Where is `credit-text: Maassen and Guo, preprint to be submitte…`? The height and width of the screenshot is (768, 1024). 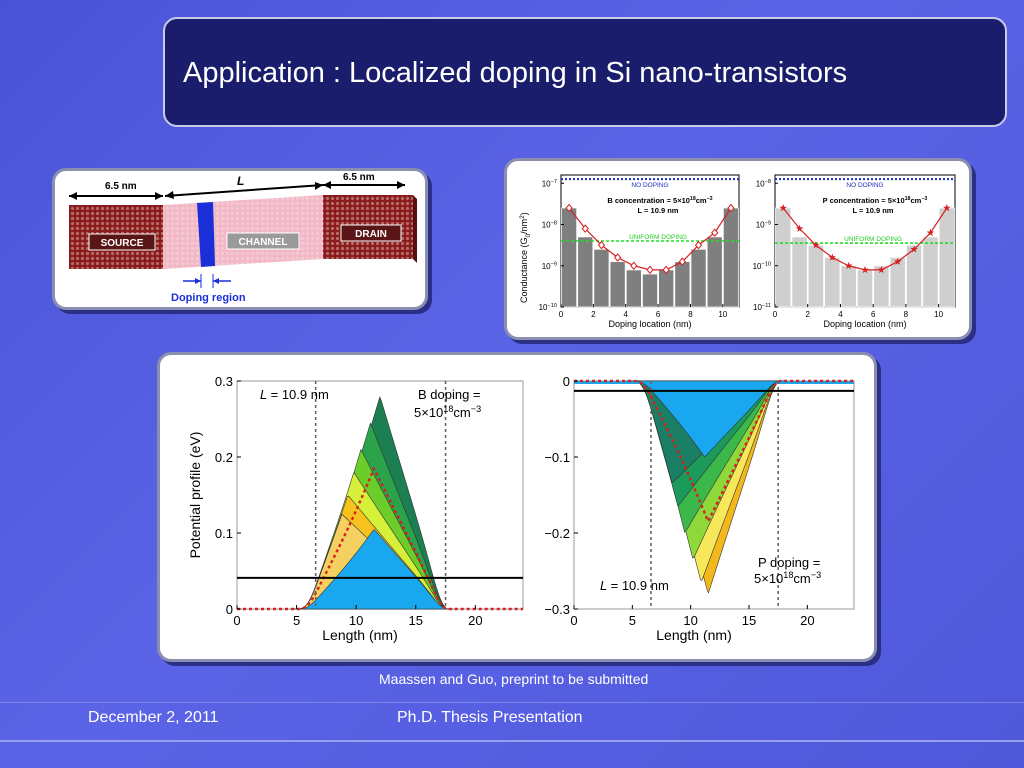 credit-text: Maassen and Guo, preprint to be submitte… is located at coordinates (514, 679).